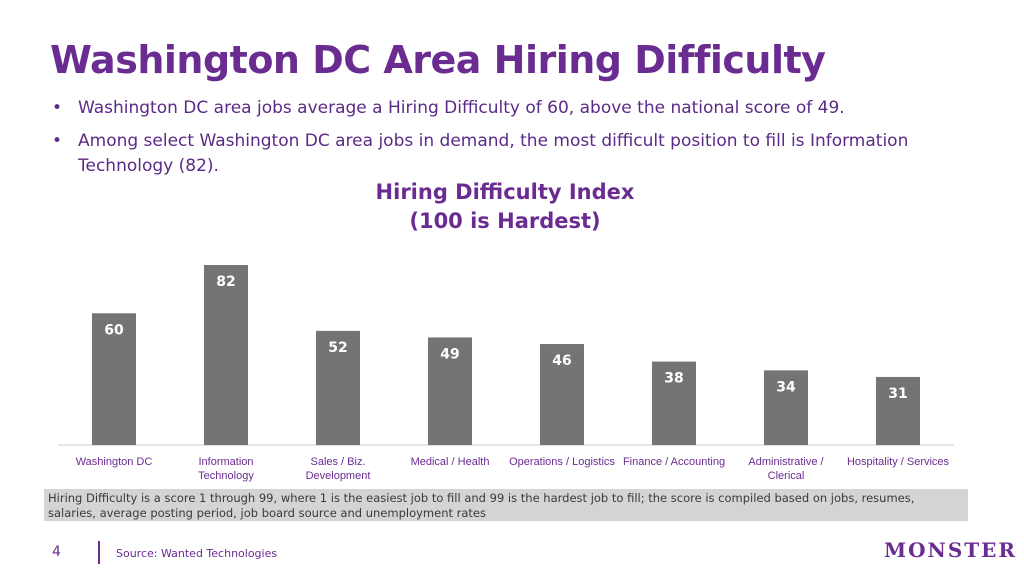 This screenshot has height=576, width=1024. Describe the element at coordinates (898, 462) in the screenshot. I see `category-label: Hospitality / Services` at that location.